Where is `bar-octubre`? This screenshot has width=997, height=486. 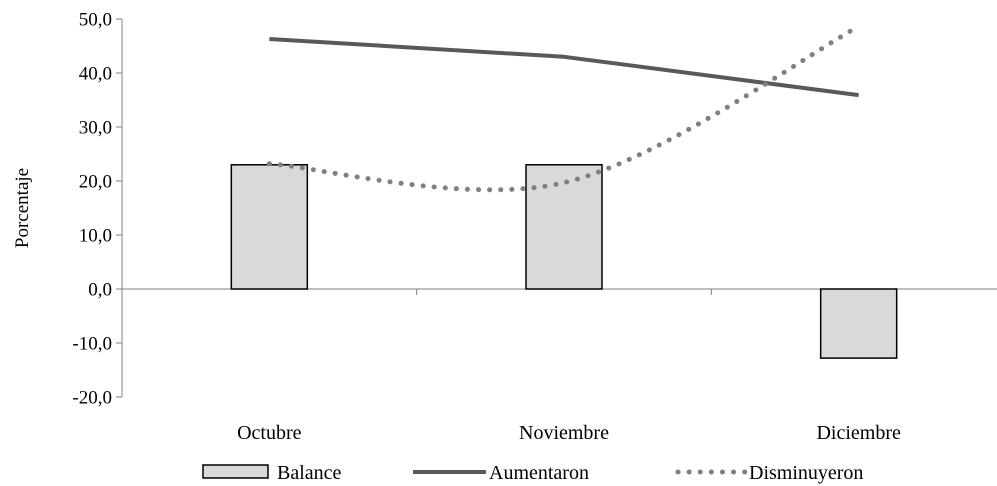
bar-octubre is located at coordinates (269, 227).